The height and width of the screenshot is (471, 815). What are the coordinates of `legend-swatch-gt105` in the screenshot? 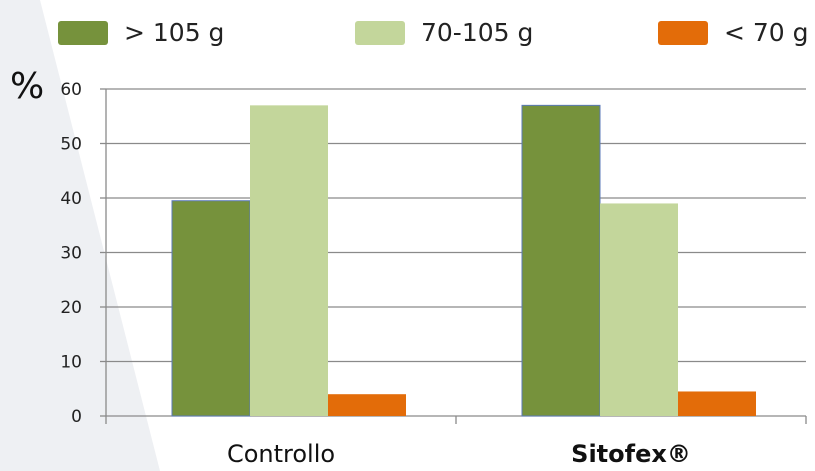 It's located at (83, 32).